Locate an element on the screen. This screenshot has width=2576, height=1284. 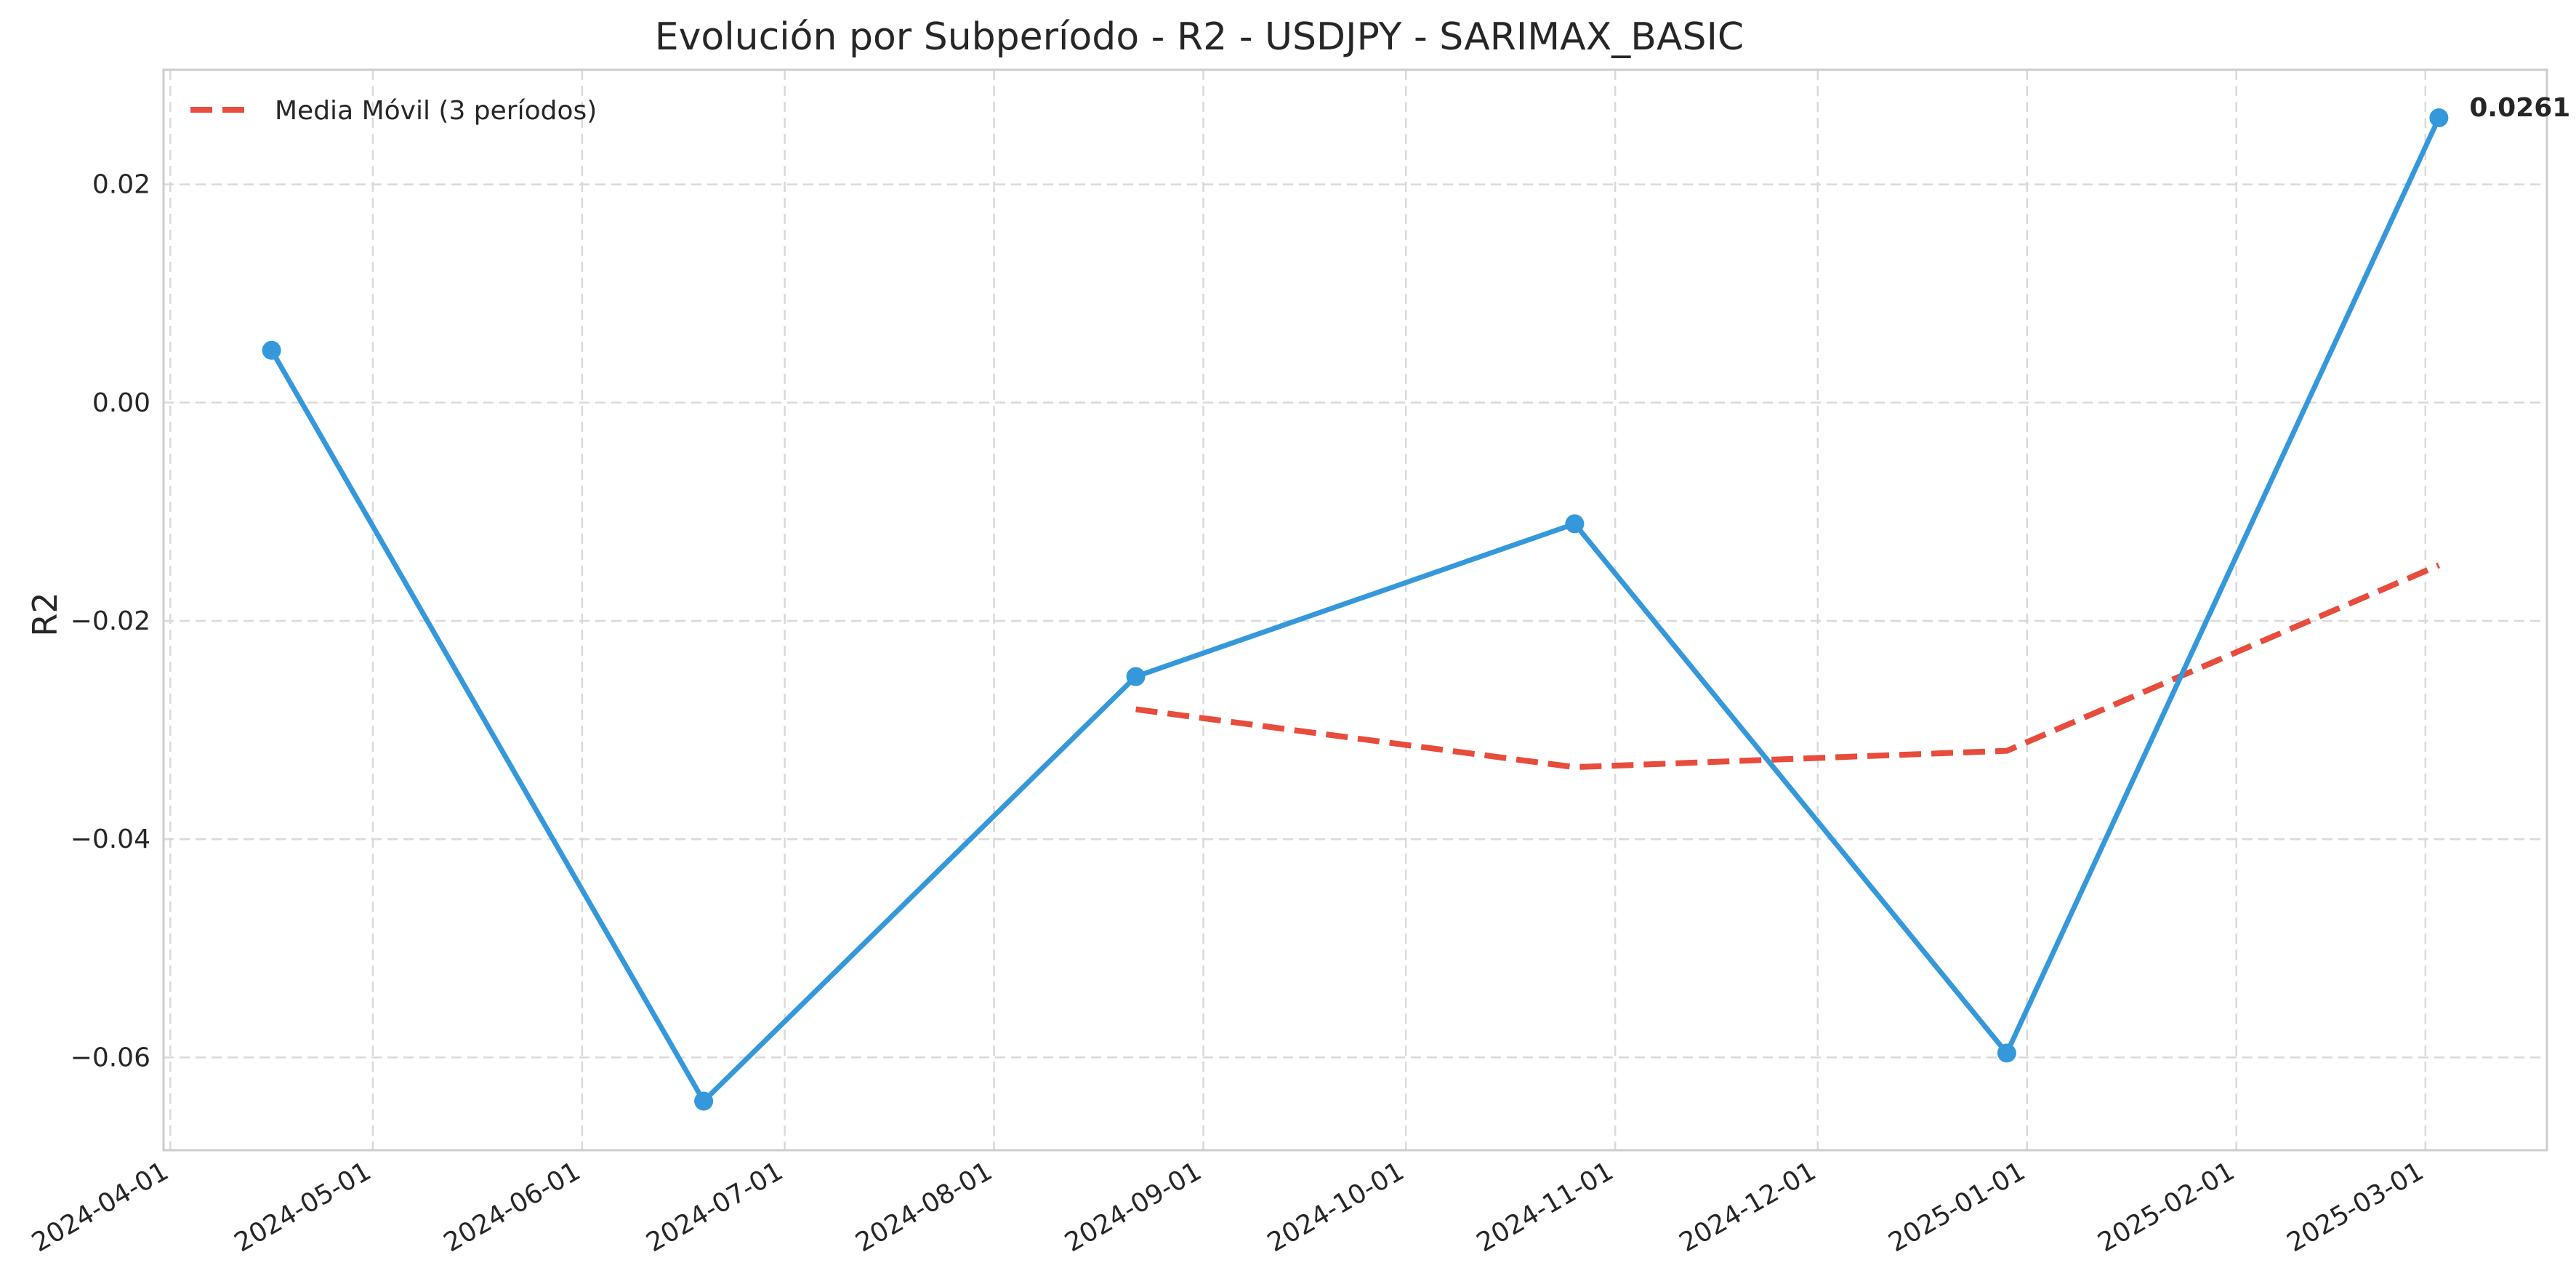
y-tick-label: −0.02 is located at coordinates (110, 621).